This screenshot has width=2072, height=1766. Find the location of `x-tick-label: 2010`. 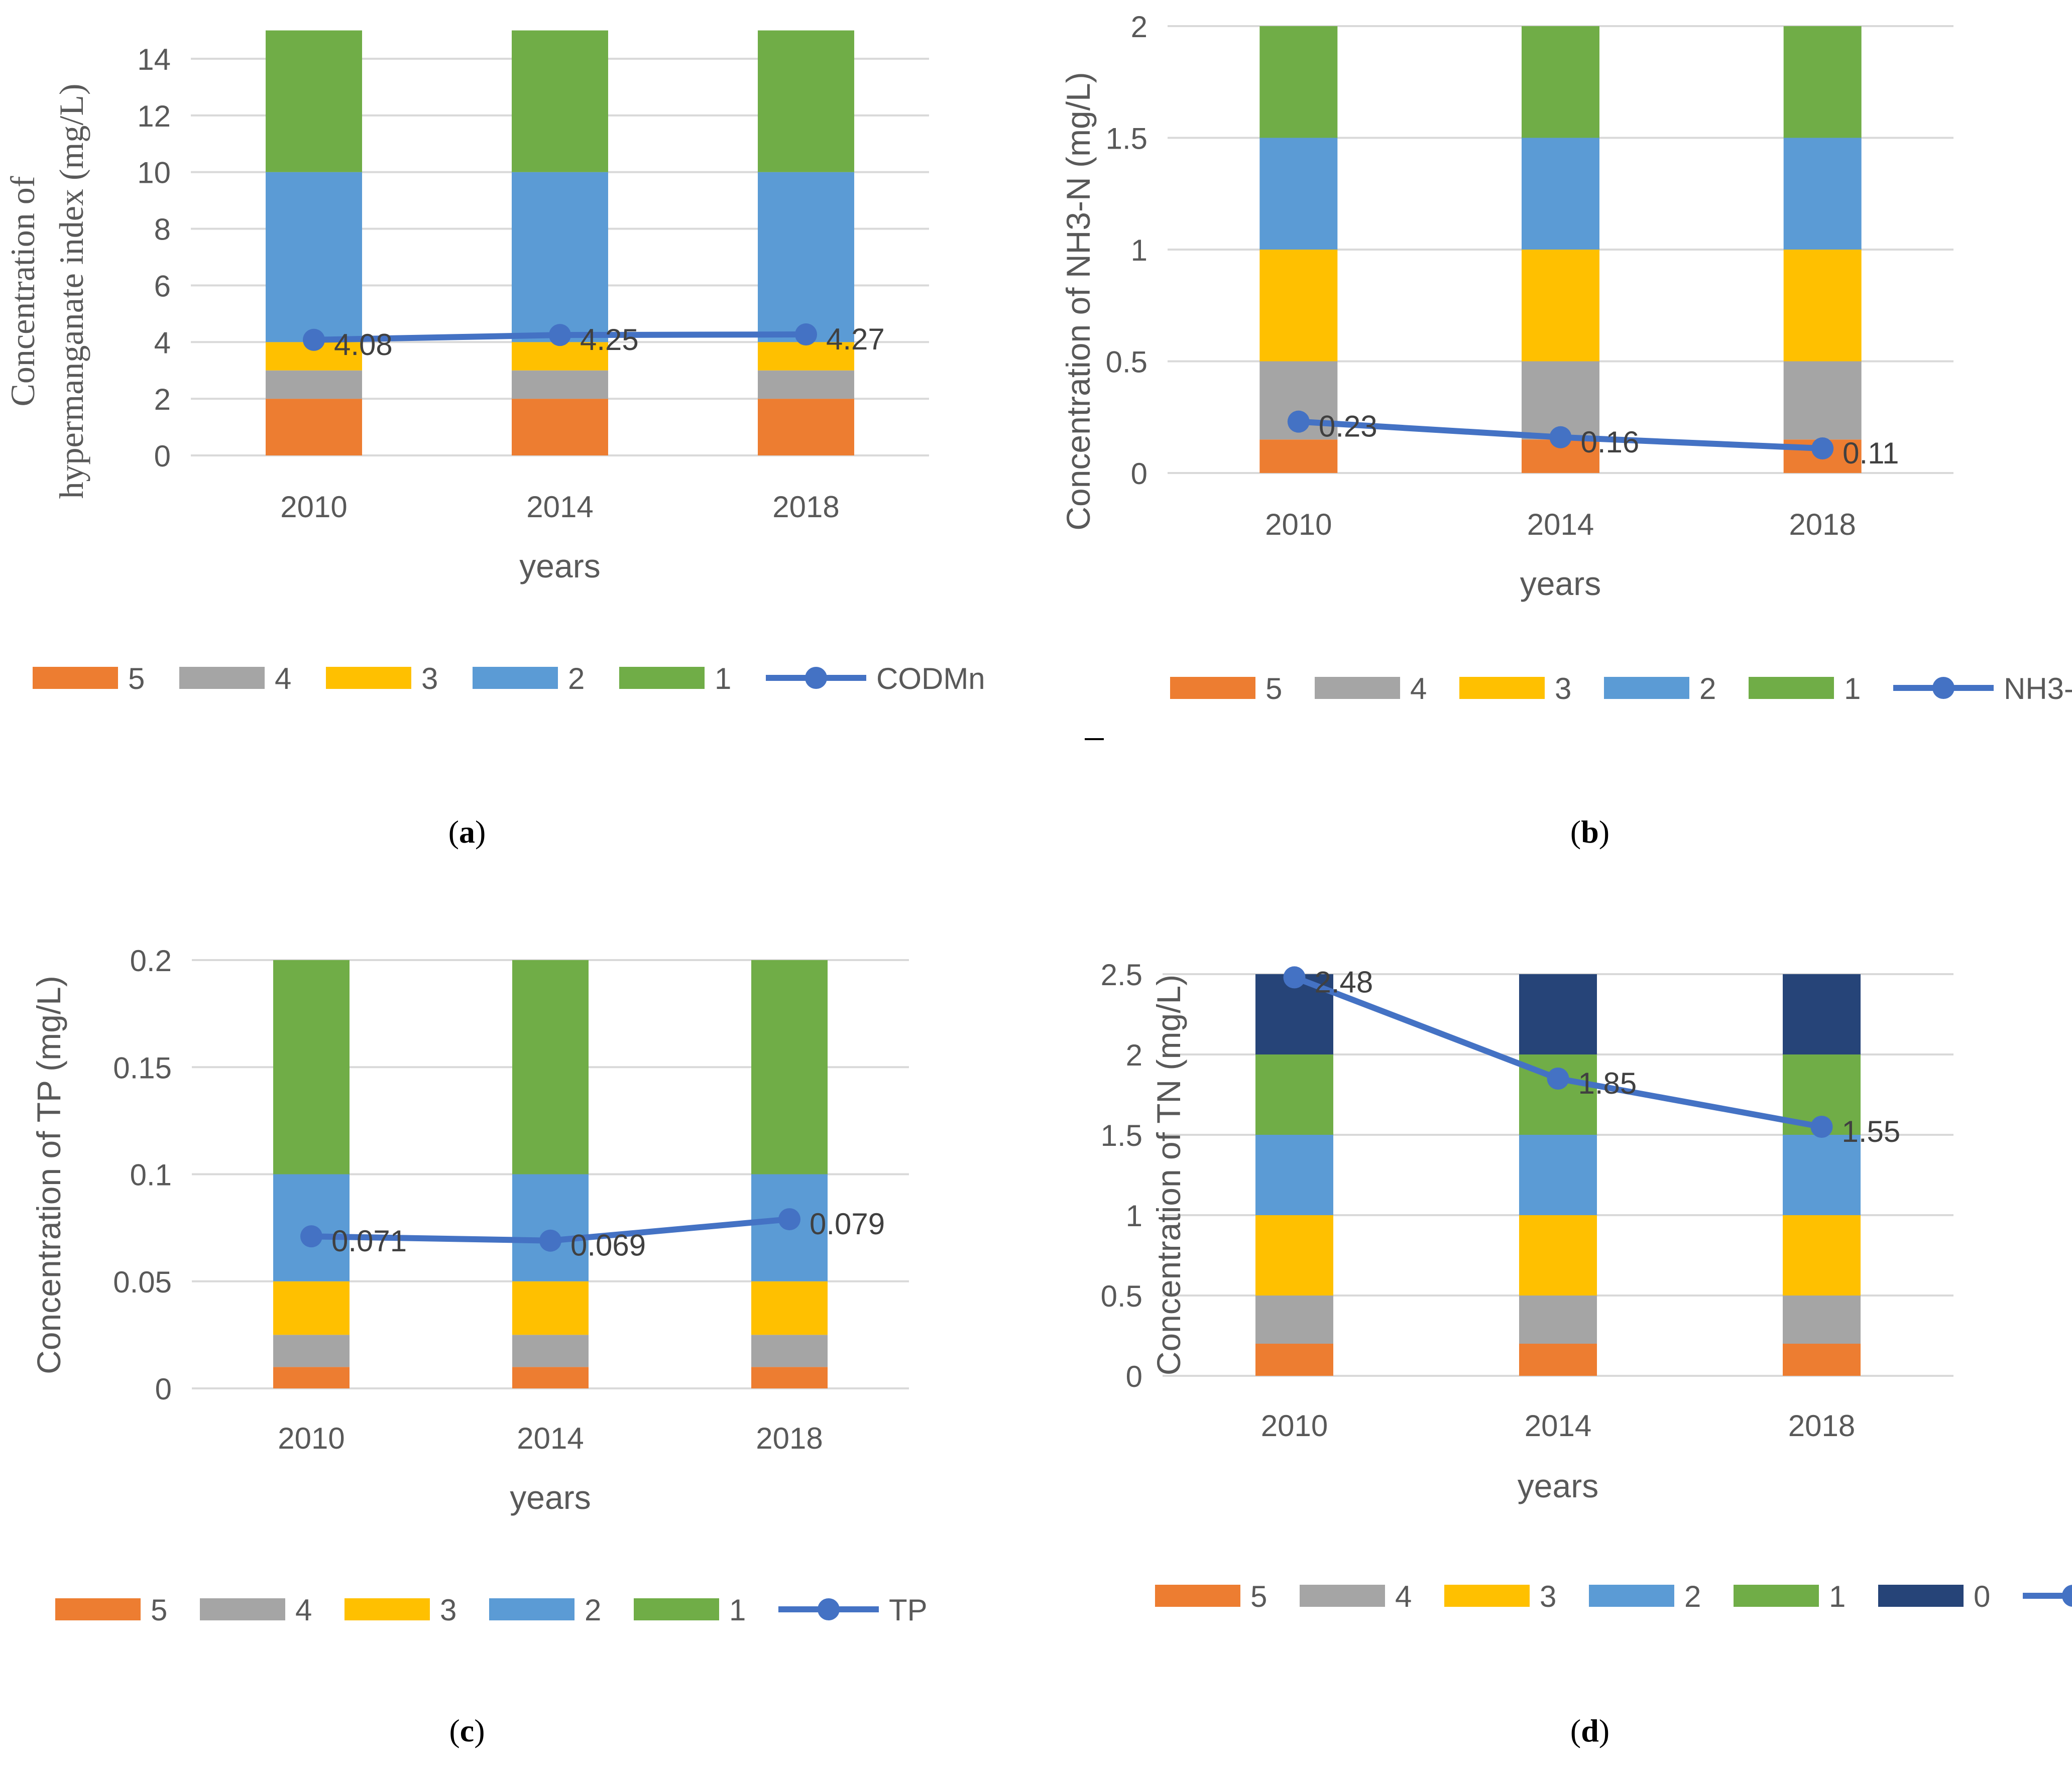

x-tick-label: 2010 is located at coordinates (1294, 1426).